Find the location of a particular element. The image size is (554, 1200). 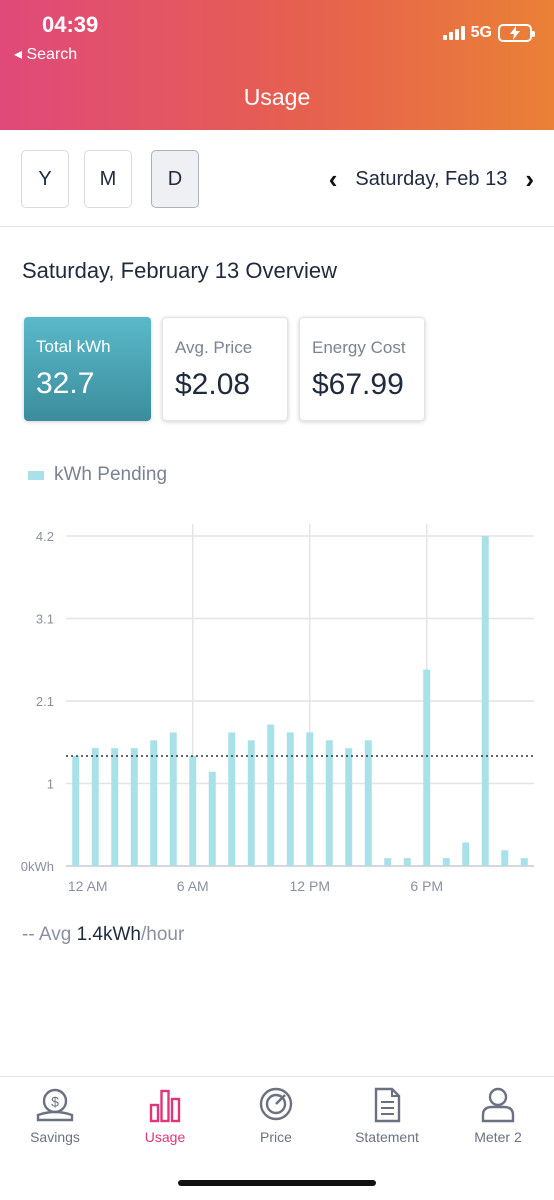

average-value: 1.4kWh is located at coordinates (108, 934).